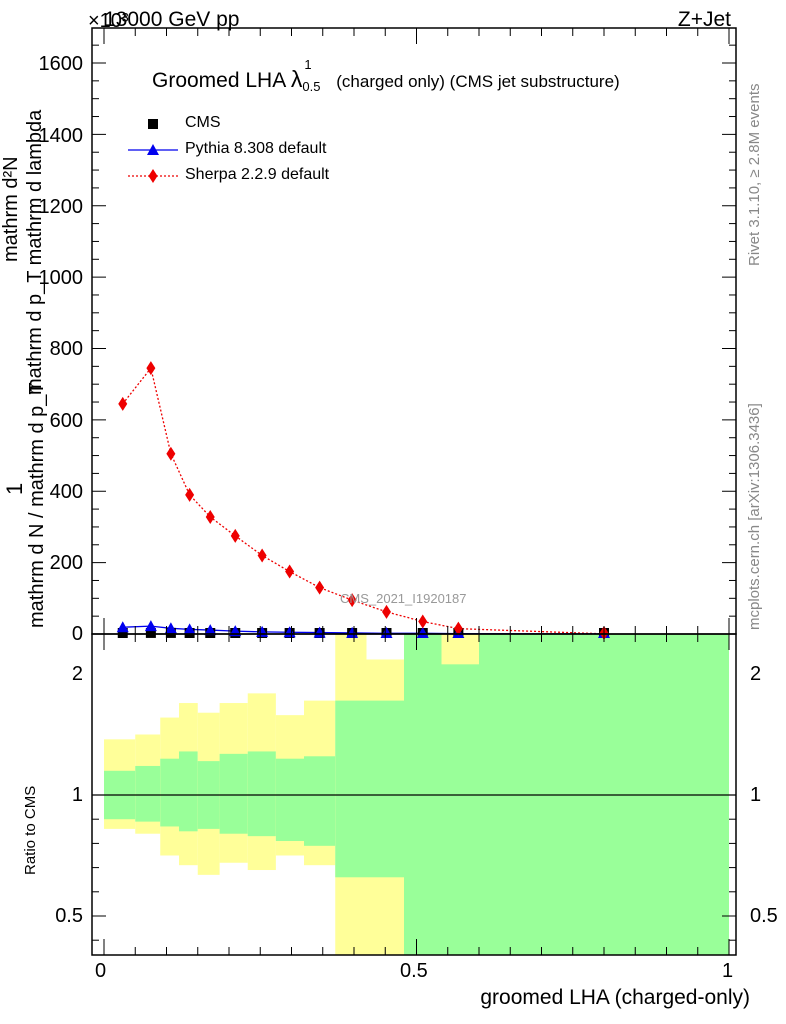  What do you see at coordinates (37, 505) in the screenshot?
I see `ylabel-denominator: mathrm d N / mathrm d p_T` at bounding box center [37, 505].